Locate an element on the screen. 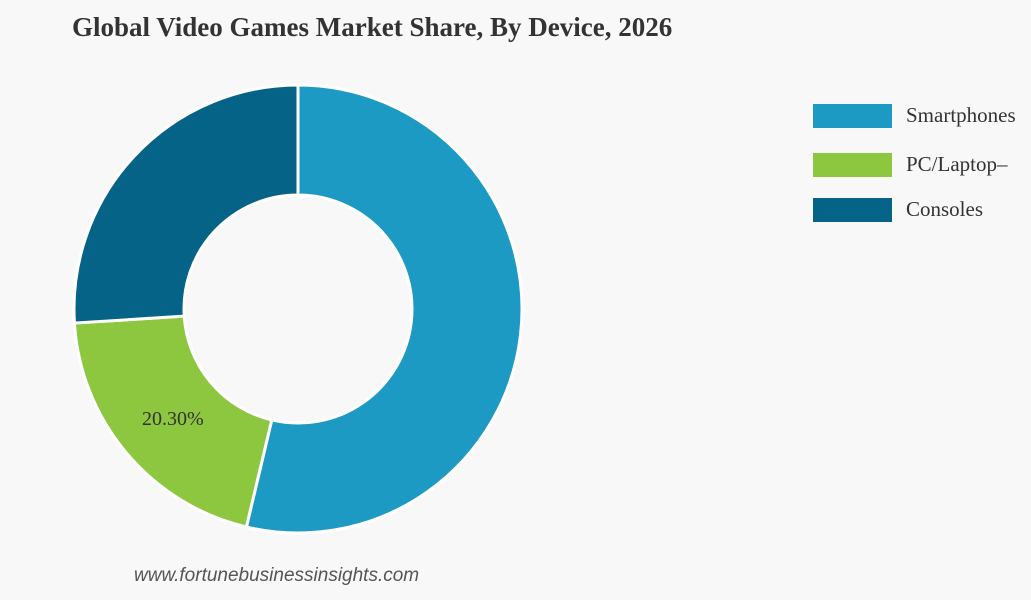 This screenshot has height=600, width=1031. data-label: 20.30% is located at coordinates (173, 419).